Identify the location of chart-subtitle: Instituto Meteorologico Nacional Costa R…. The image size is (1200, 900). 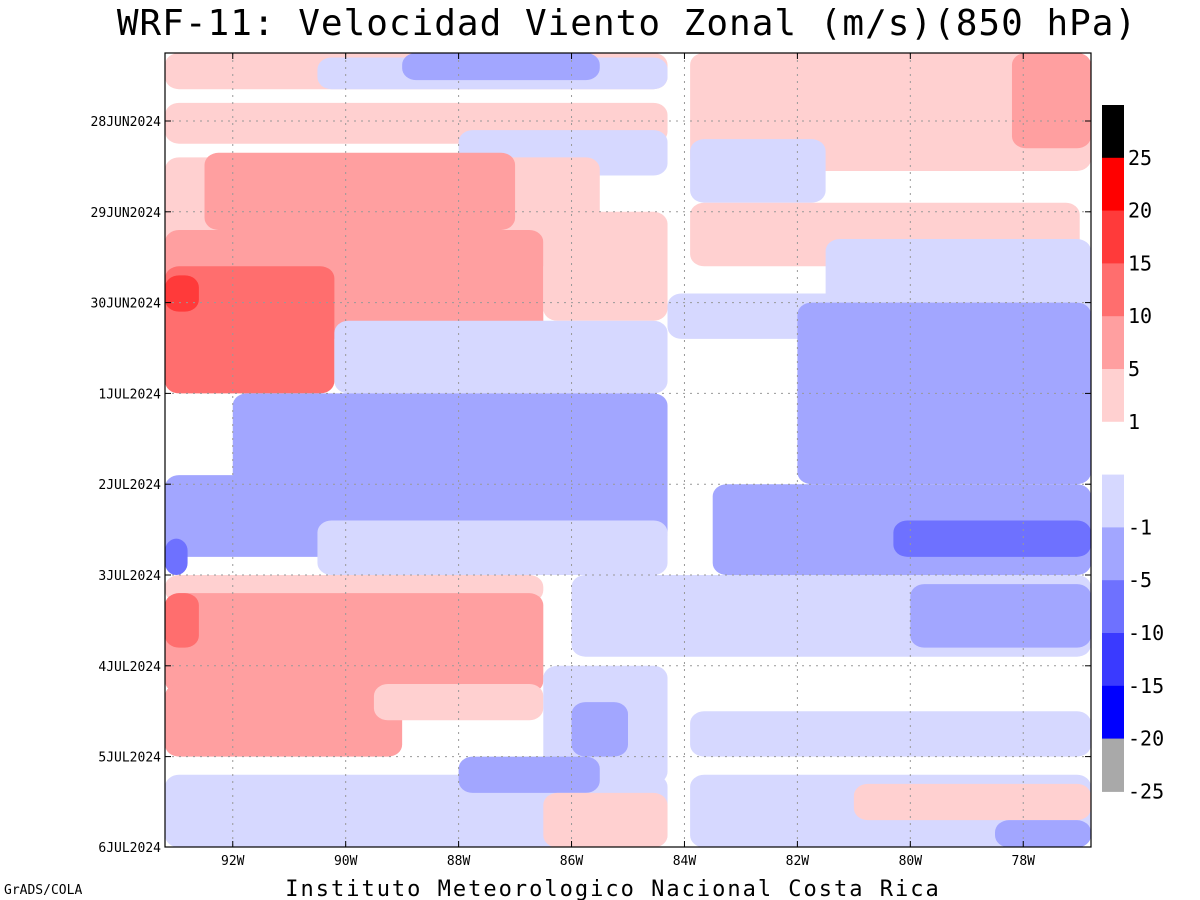
(613, 888).